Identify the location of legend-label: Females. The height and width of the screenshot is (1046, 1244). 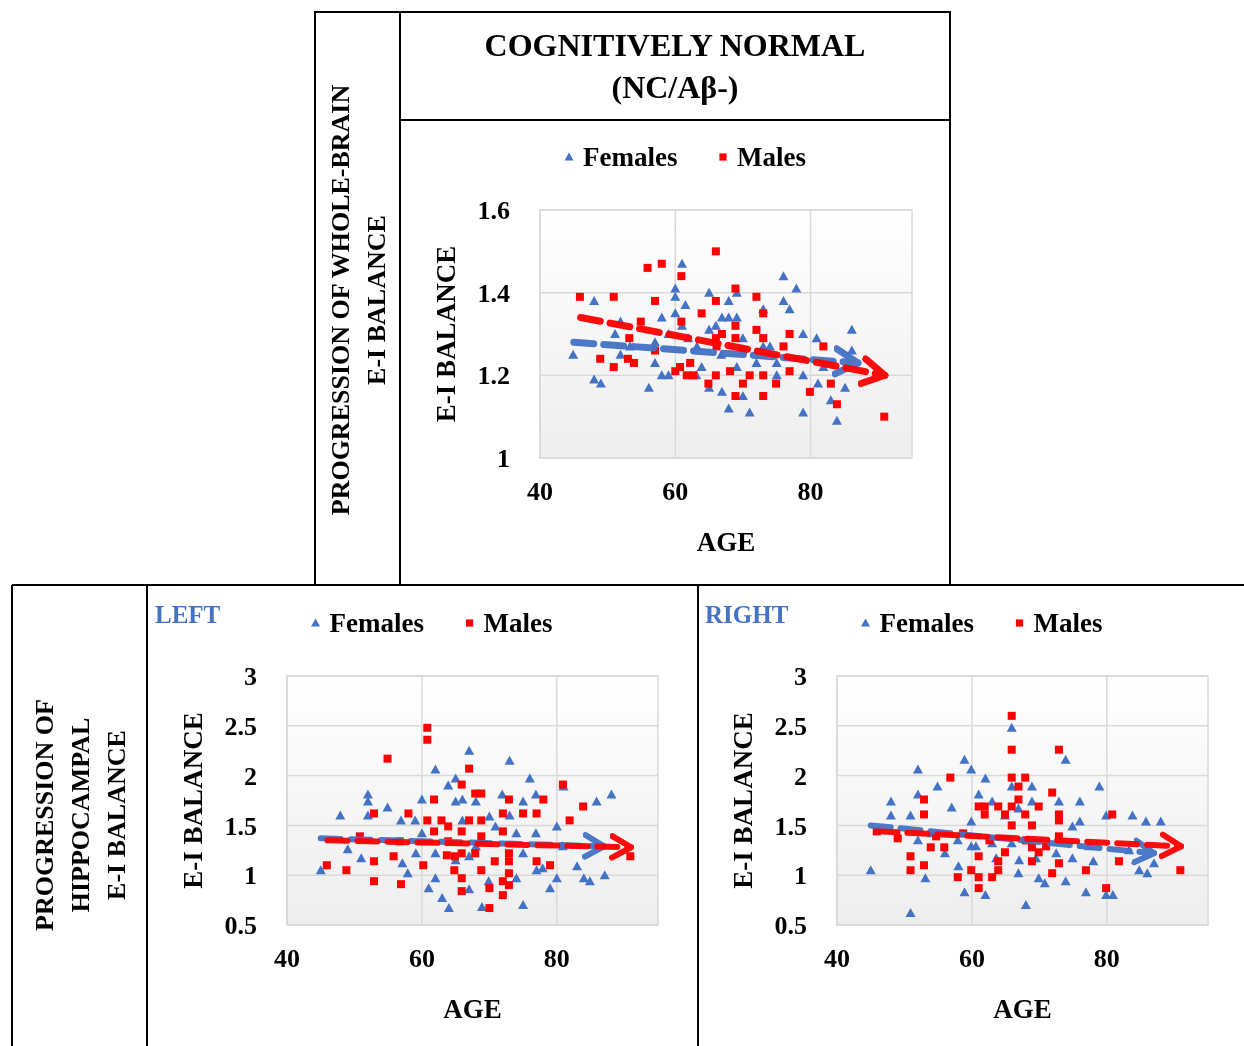
(926, 623).